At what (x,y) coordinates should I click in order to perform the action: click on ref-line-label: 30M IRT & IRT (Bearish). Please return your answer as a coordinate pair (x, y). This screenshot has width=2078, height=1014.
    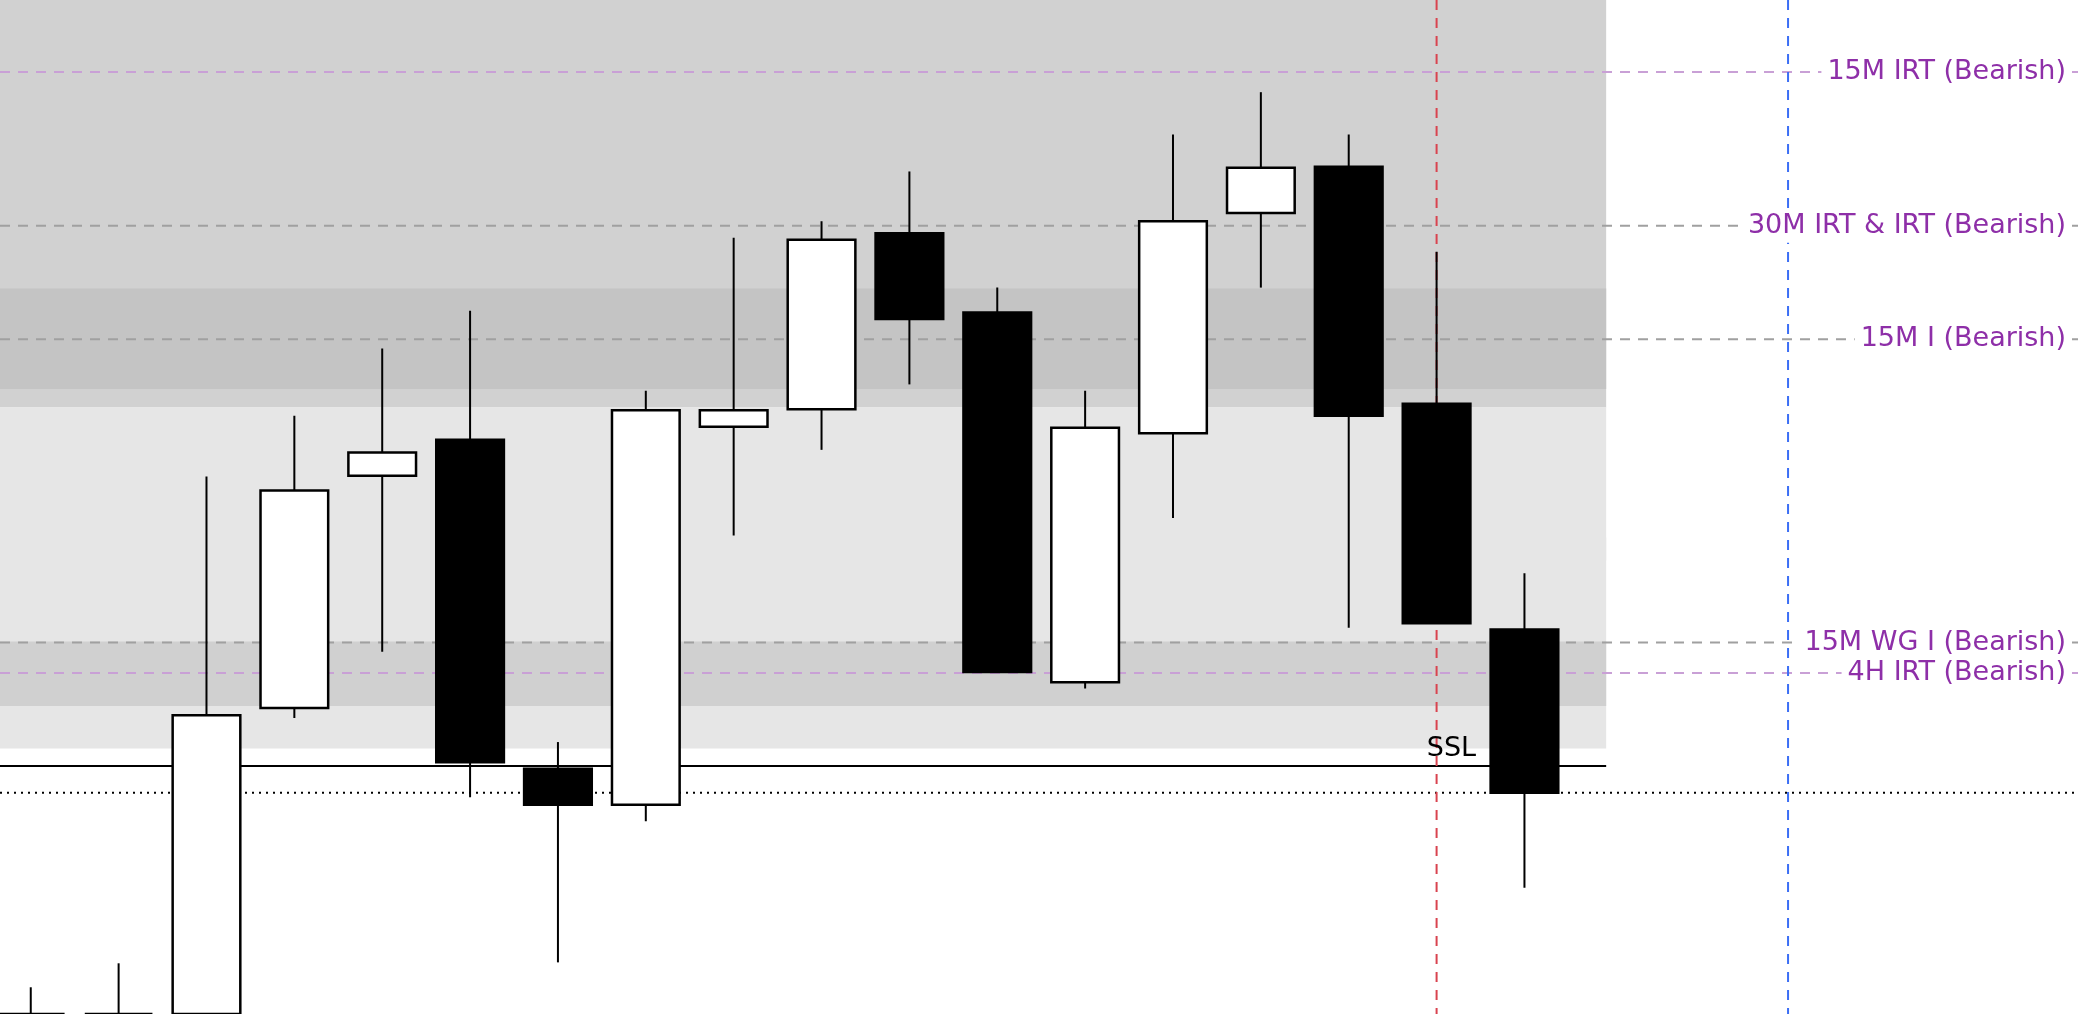
    Looking at the image, I should click on (1906, 223).